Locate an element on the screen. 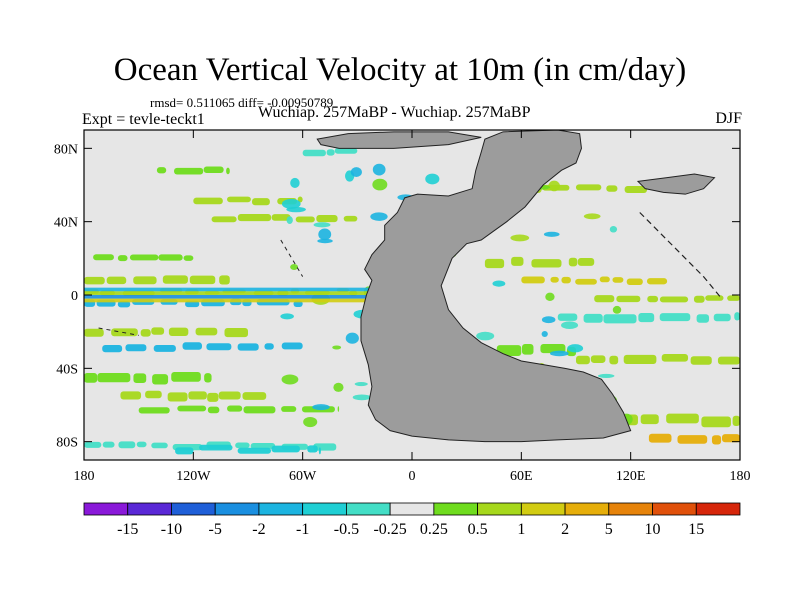 The height and width of the screenshot is (600, 800). x-tick-label: 0 is located at coordinates (412, 476).